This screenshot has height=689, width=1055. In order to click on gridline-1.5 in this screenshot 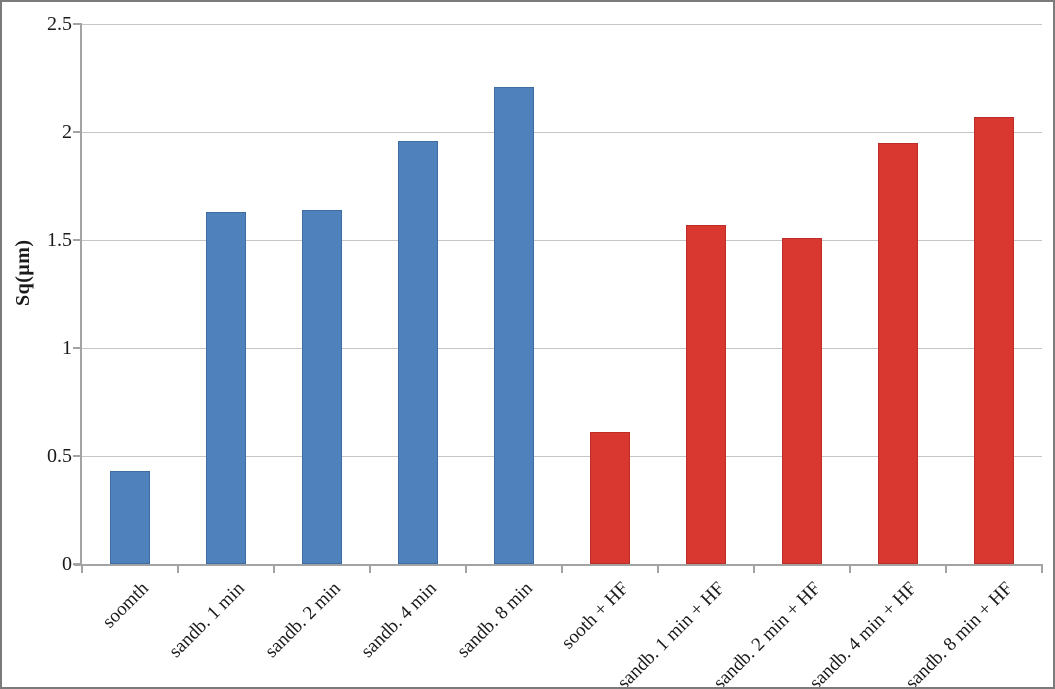, I will do `click(562, 240)`.